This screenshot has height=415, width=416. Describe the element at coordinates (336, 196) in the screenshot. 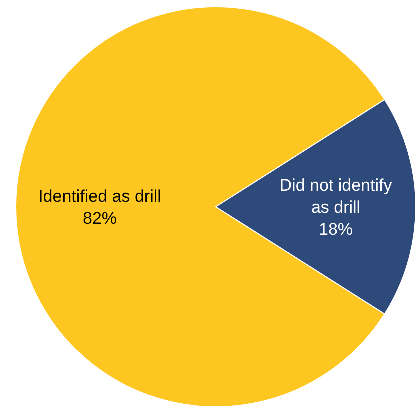

I see `slice-label: Did not identify as drill` at that location.